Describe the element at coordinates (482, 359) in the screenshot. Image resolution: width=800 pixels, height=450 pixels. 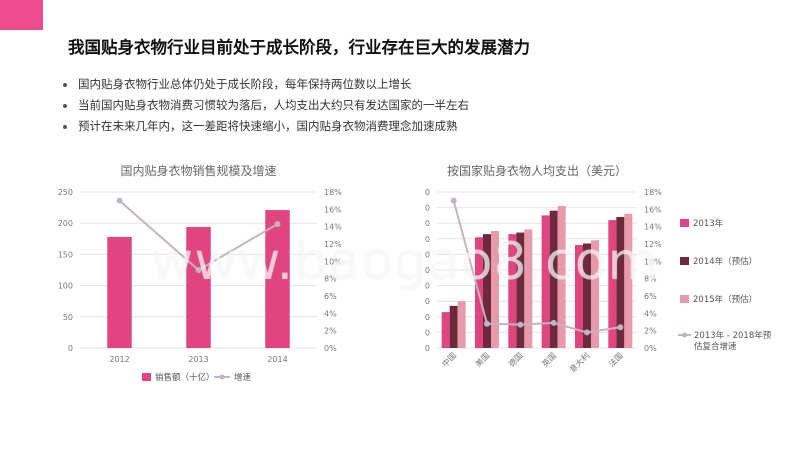
I see `x-tick-label: 美国` at that location.